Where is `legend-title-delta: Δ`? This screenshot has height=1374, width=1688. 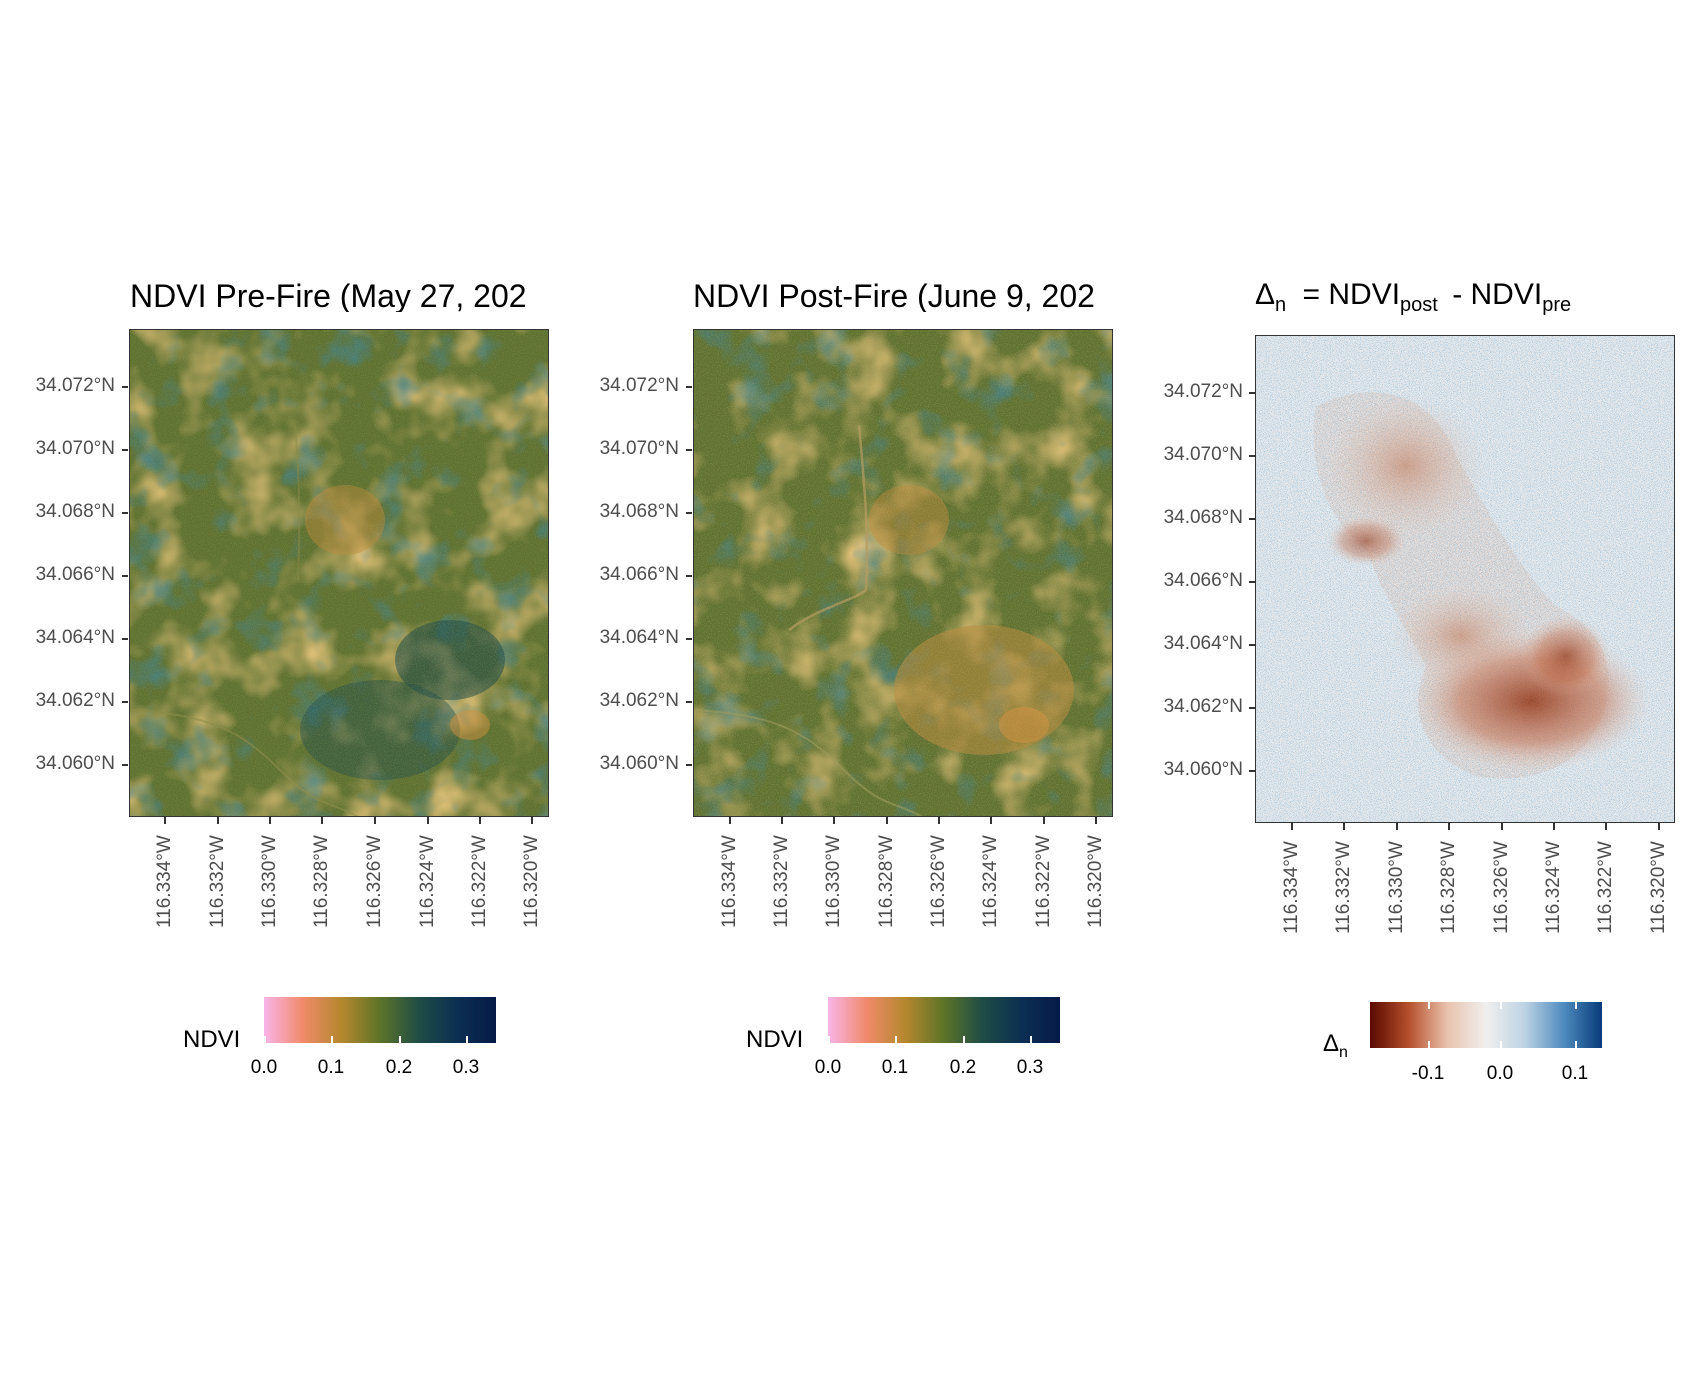
legend-title-delta: Δ is located at coordinates (1331, 1043).